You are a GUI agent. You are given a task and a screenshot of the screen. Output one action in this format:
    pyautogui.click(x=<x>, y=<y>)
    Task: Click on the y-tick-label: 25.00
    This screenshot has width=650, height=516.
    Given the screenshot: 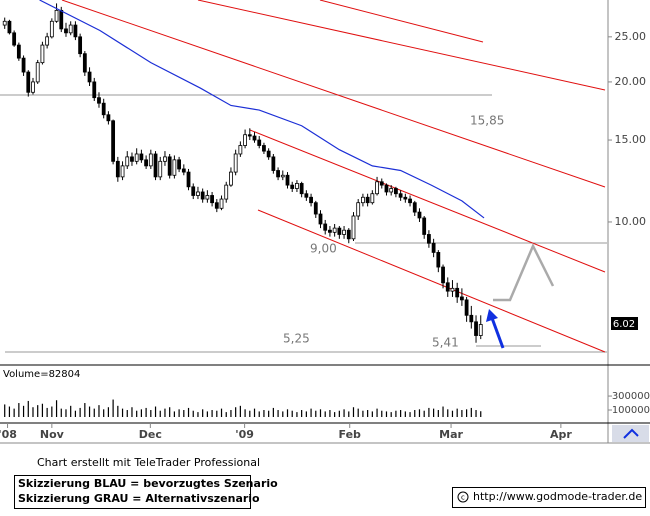 What is the action you would take?
    pyautogui.click(x=631, y=36)
    